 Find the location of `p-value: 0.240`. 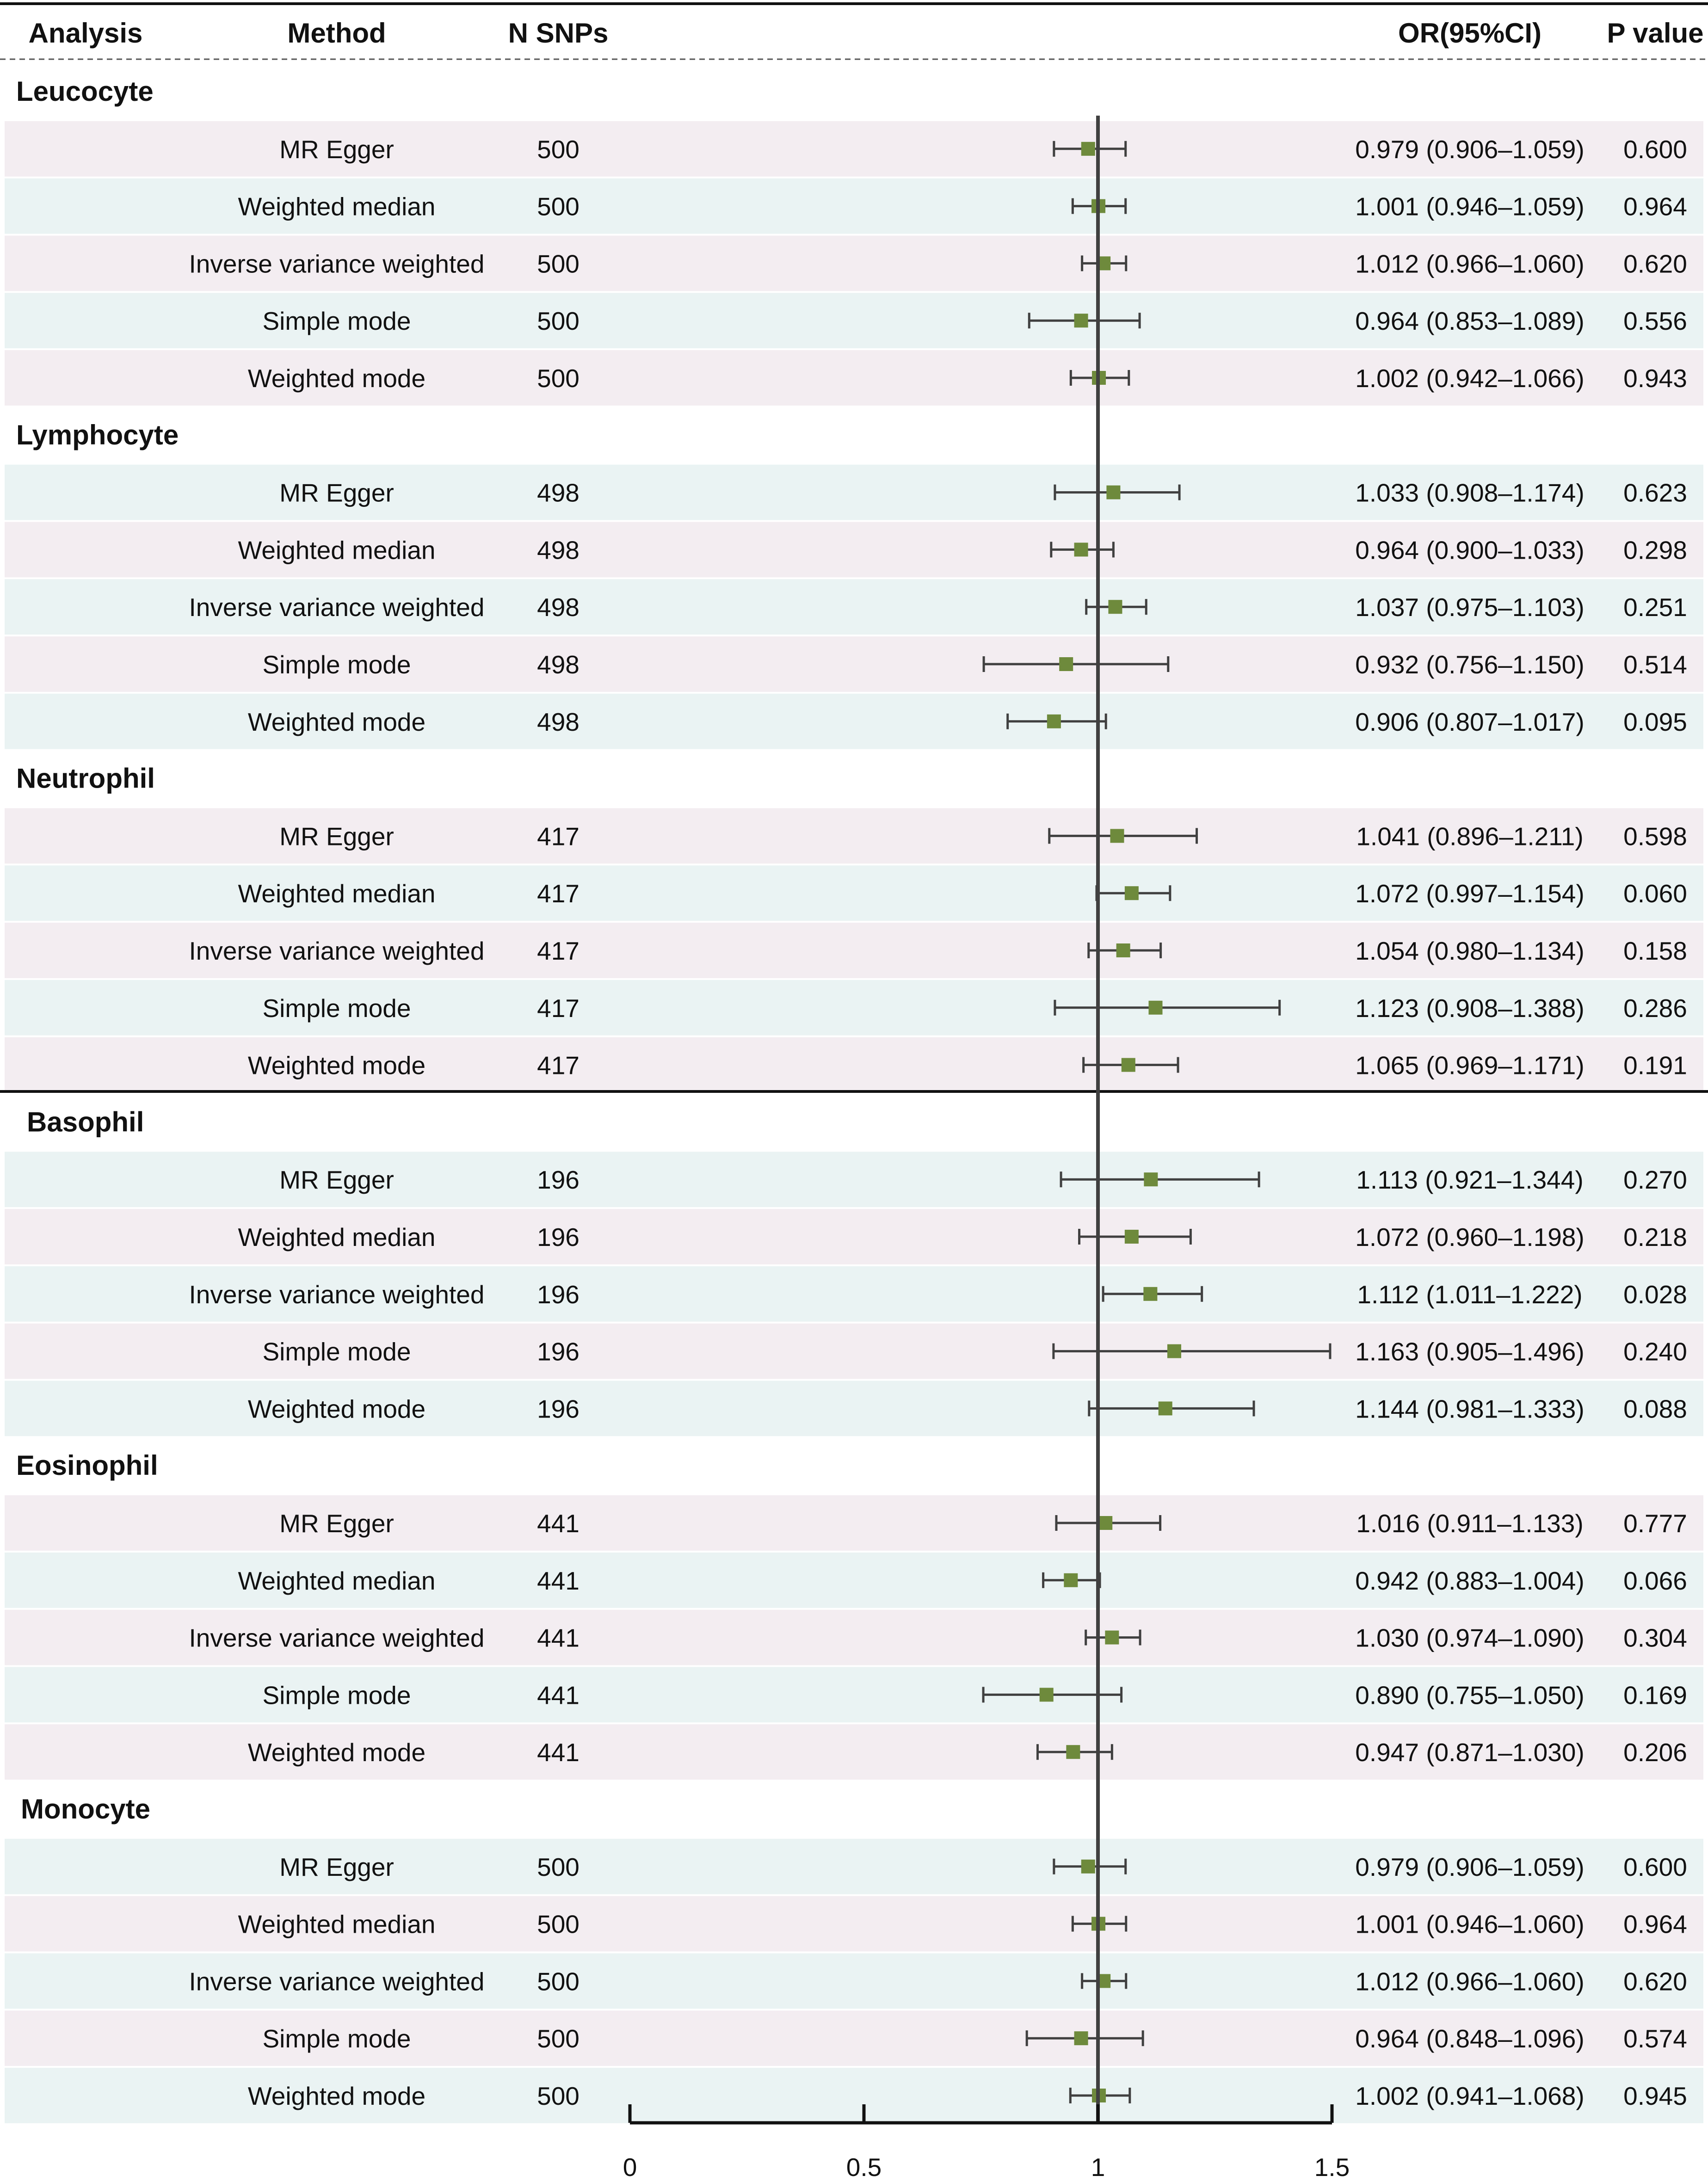

p-value: 0.240 is located at coordinates (1655, 1352).